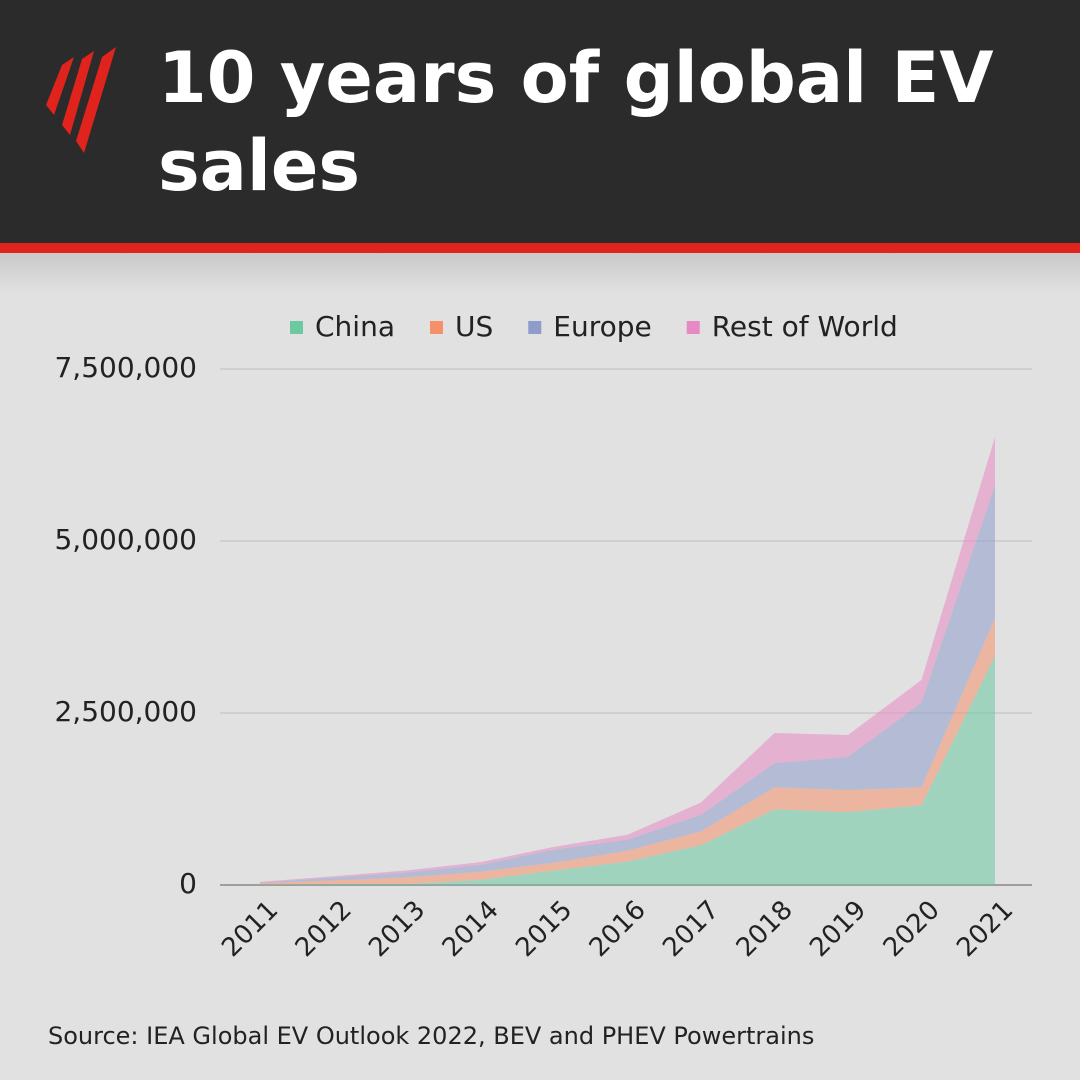 This screenshot has height=1080, width=1080. Describe the element at coordinates (474, 326) in the screenshot. I see `legend-label: US` at that location.